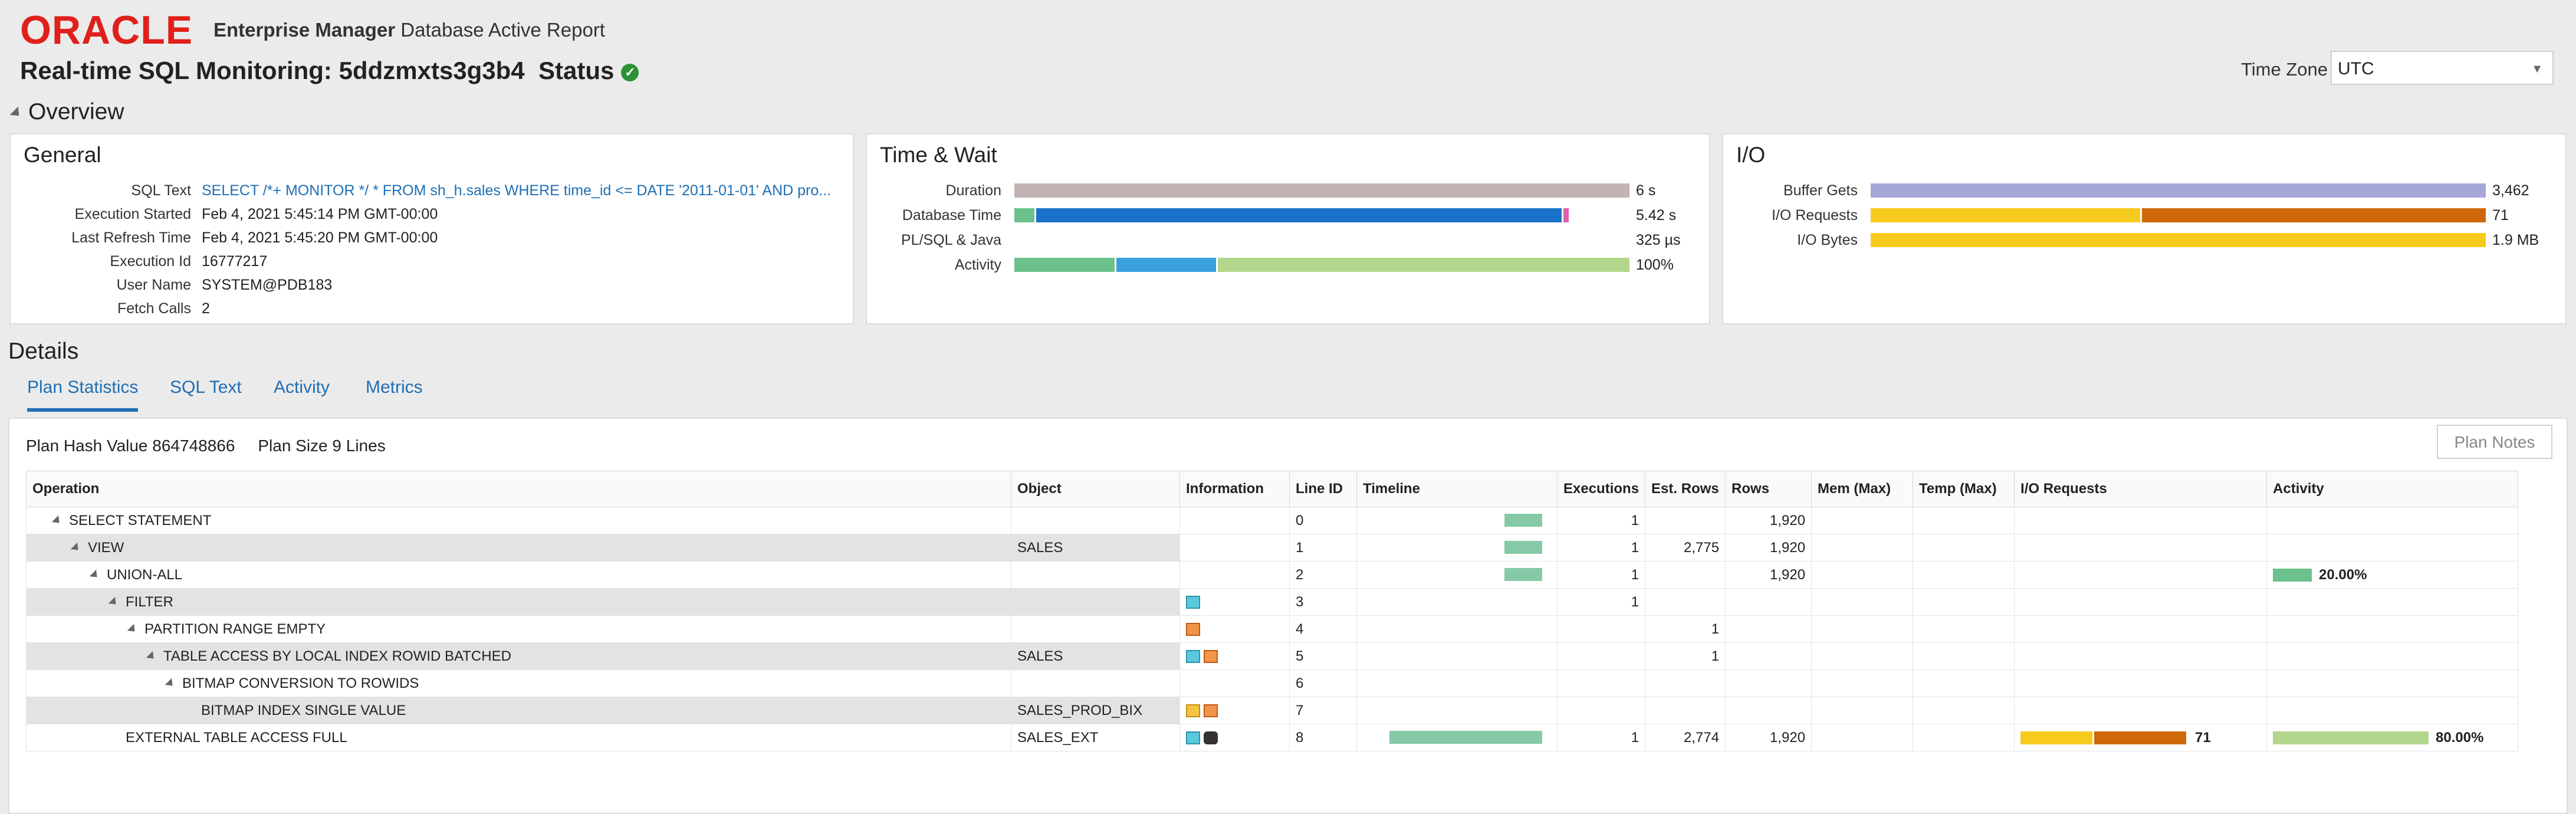  Describe the element at coordinates (2141, 489) in the screenshot. I see `column-header: I/O Requests` at that location.